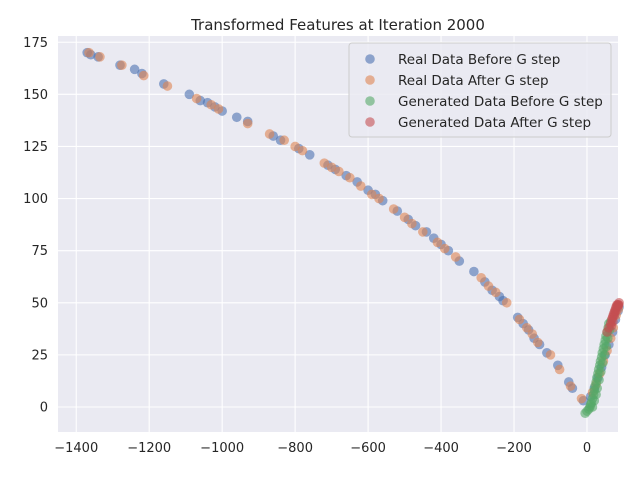 This screenshot has height=480, width=640. Describe the element at coordinates (514, 448) in the screenshot. I see `x-tick-label: −200` at that location.